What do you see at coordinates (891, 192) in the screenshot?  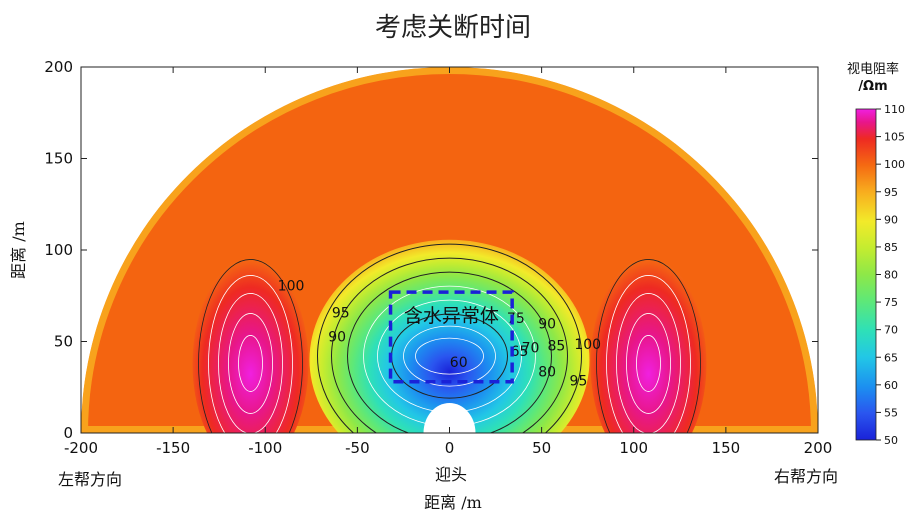 I see `colorbar-tick-label: 95` at bounding box center [891, 192].